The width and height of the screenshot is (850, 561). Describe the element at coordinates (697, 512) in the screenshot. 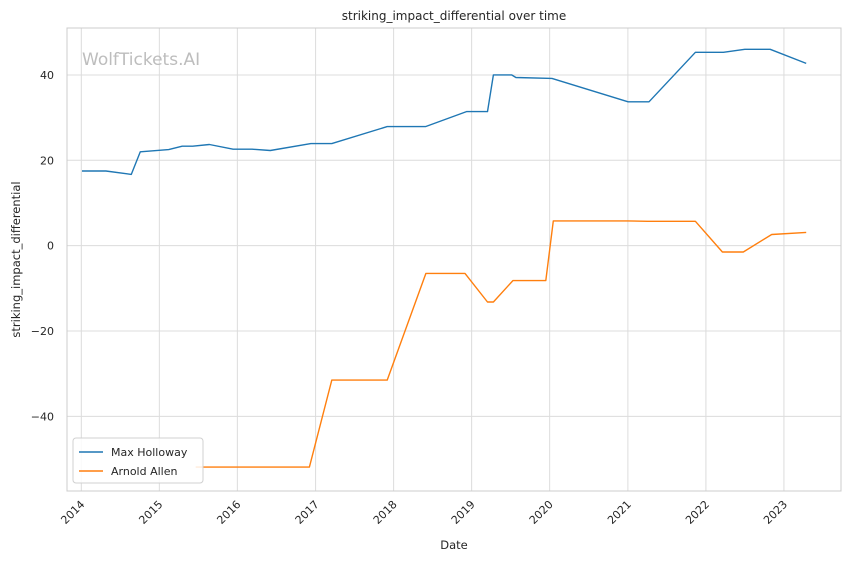

I see `x-tick-label: 2022` at that location.